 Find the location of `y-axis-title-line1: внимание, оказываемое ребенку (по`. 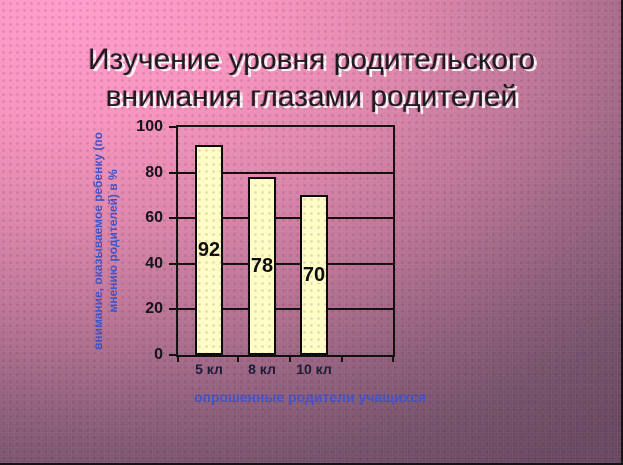

y-axis-title-line1: внимание, оказываемое ребенку (по is located at coordinates (98, 241).